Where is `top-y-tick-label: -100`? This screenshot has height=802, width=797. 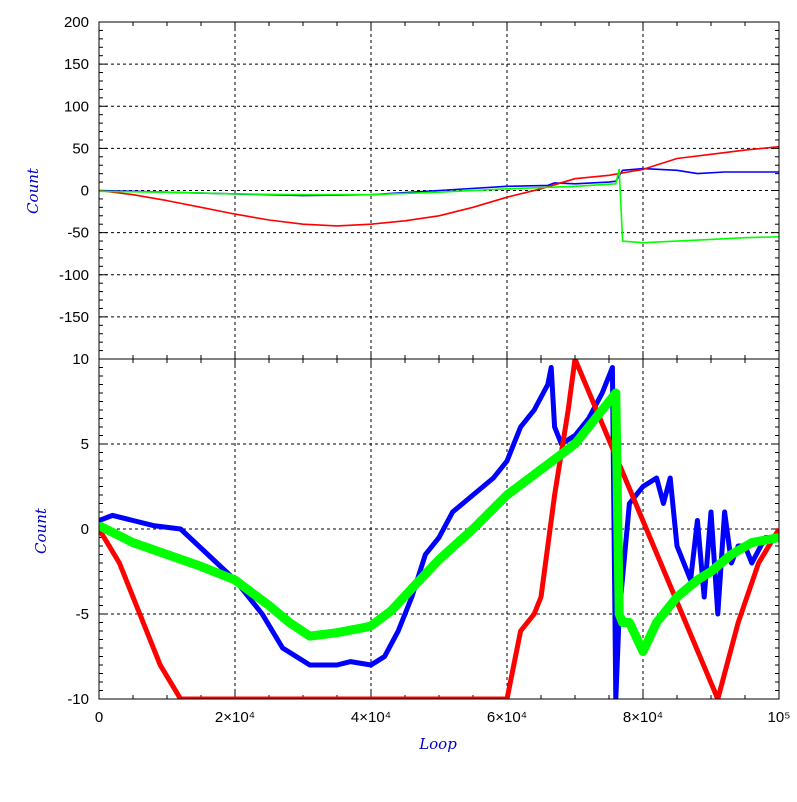
top-y-tick-label: -100 is located at coordinates (74, 275).